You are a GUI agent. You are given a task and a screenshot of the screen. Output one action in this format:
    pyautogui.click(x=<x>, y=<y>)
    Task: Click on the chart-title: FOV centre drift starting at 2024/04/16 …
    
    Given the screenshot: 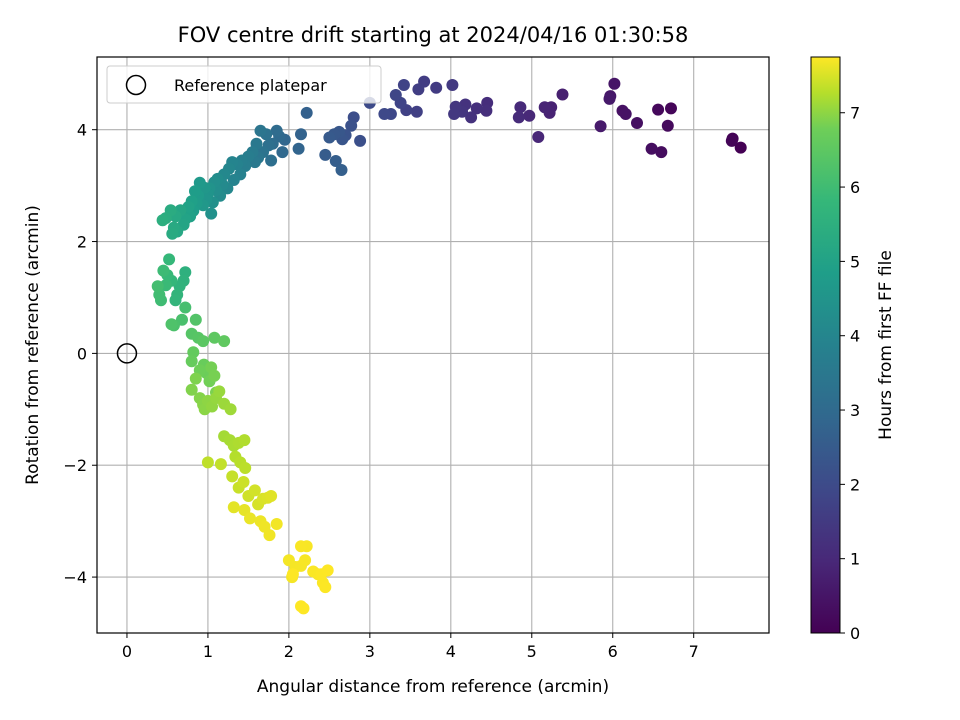 What is the action you would take?
    pyautogui.click(x=433, y=35)
    